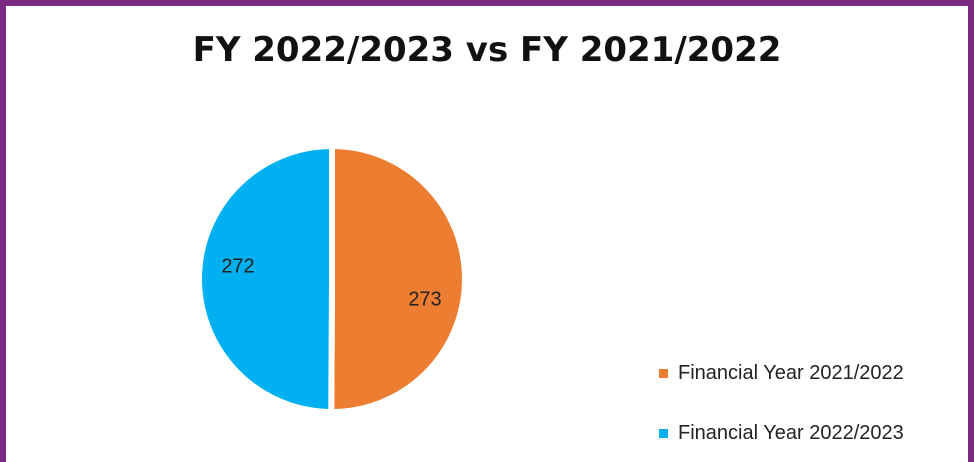 Image resolution: width=974 pixels, height=462 pixels. What do you see at coordinates (791, 433) in the screenshot?
I see `legend-label-fy-2022-2023: Financial Year 2022/2023` at bounding box center [791, 433].